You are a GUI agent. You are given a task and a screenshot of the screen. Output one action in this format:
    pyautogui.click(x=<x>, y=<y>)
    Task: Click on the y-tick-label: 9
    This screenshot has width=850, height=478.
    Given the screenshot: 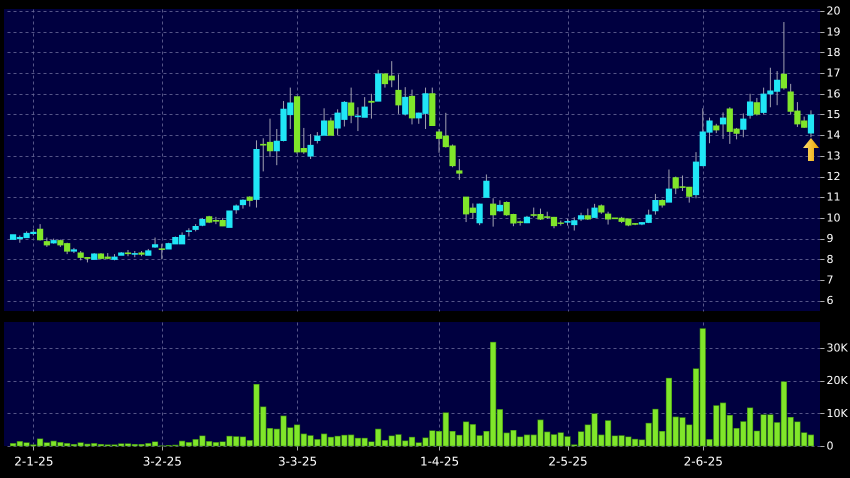 What is the action you would take?
    pyautogui.click(x=830, y=239)
    